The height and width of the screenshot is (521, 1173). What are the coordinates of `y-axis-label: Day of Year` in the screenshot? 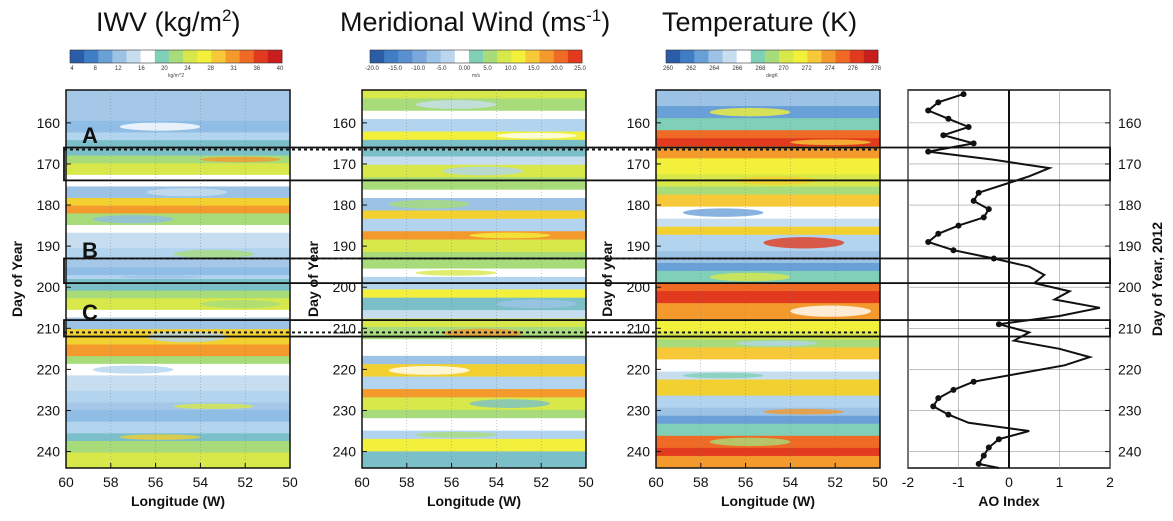 It's located at (17, 278).